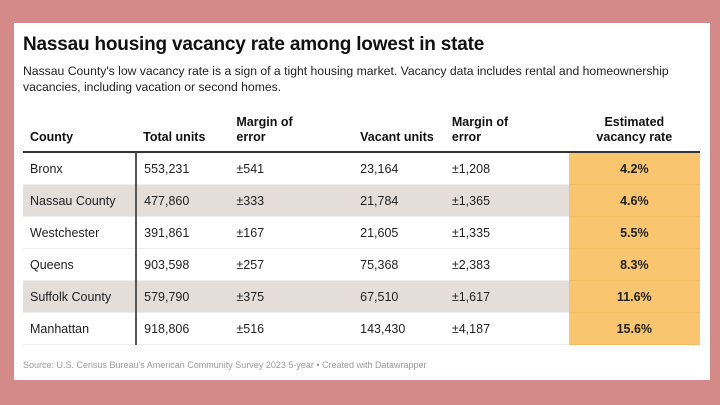 This screenshot has height=405, width=720. What do you see at coordinates (506, 168) in the screenshot?
I see `table-cell: ±1,208` at bounding box center [506, 168].